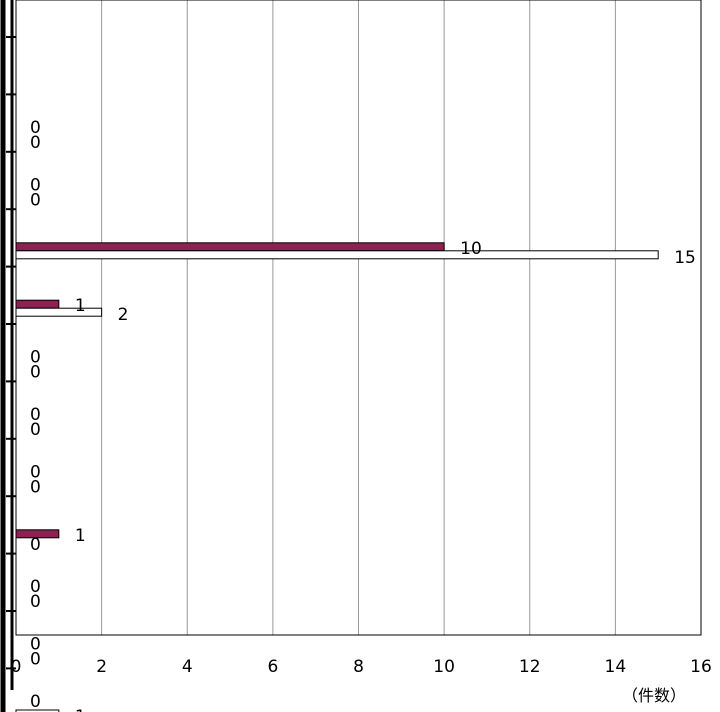 The image size is (720, 712). I want to click on x-tick-label: 10, so click(444, 667).